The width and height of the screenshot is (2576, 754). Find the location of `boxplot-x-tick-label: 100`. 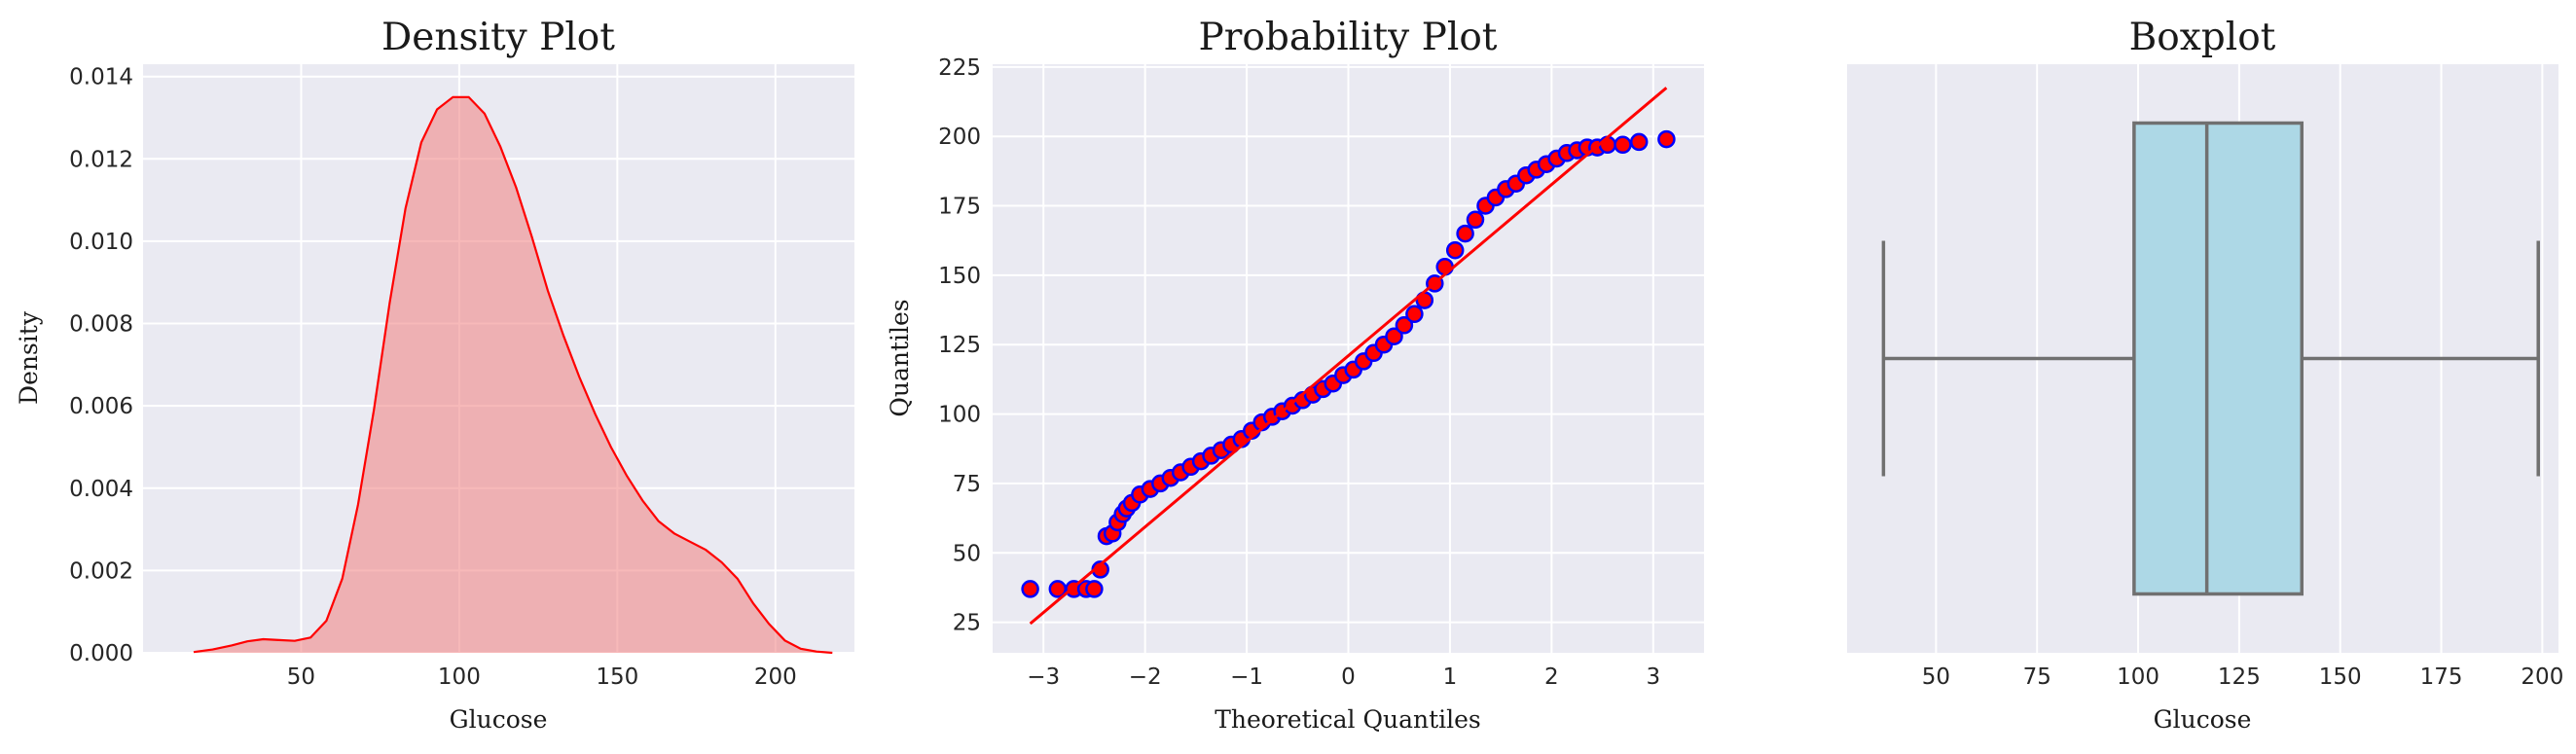

boxplot-x-tick-label: 100 is located at coordinates (2138, 677).